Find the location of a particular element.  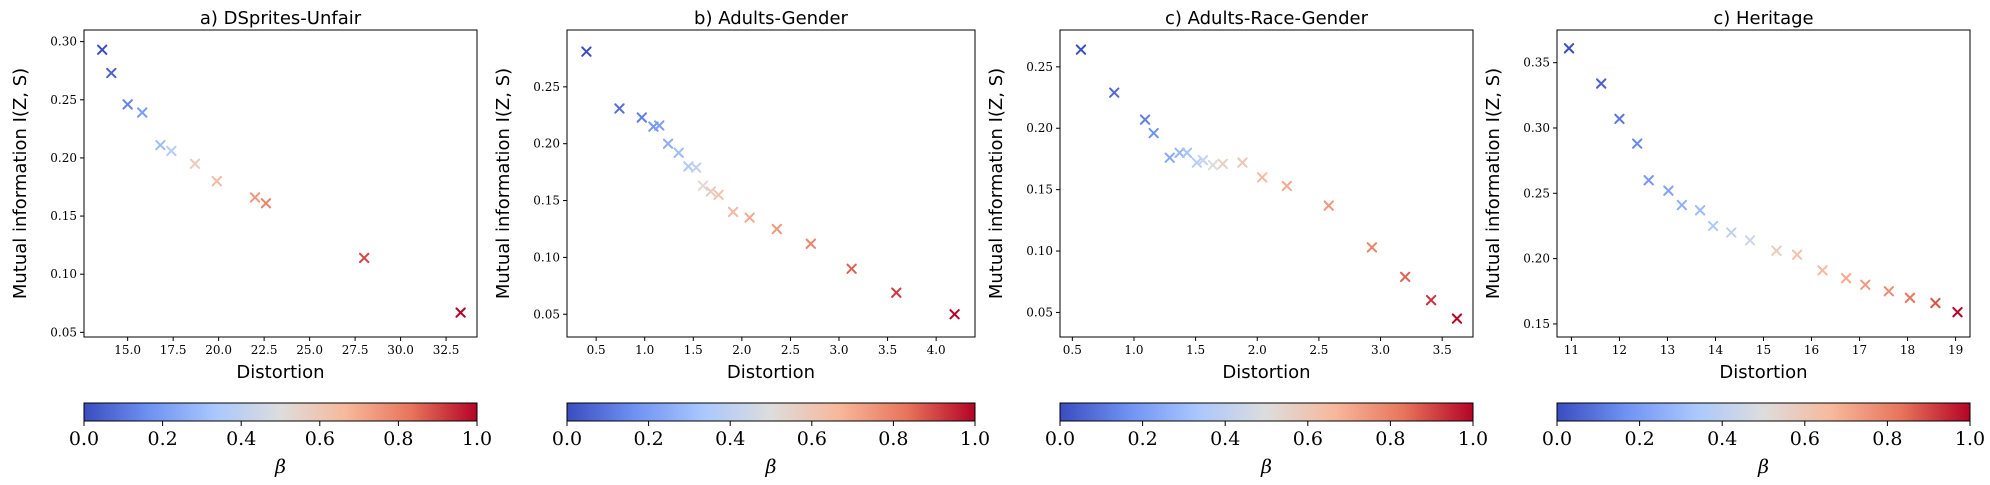

x-axis-label: Distortion is located at coordinates (1266, 372).